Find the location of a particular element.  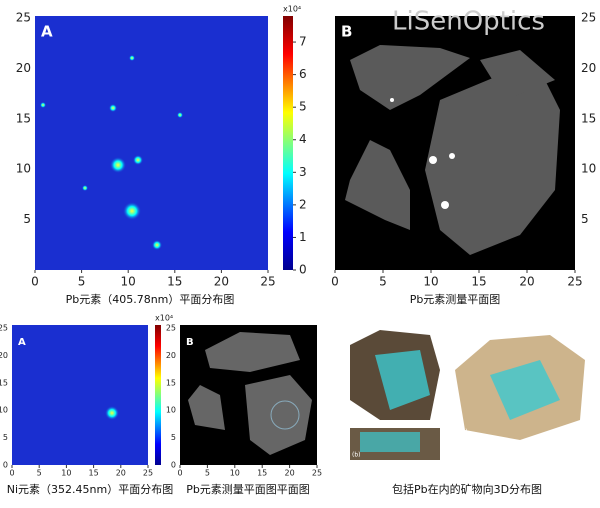

colorbar-tick-label: 3 is located at coordinates (303, 172).